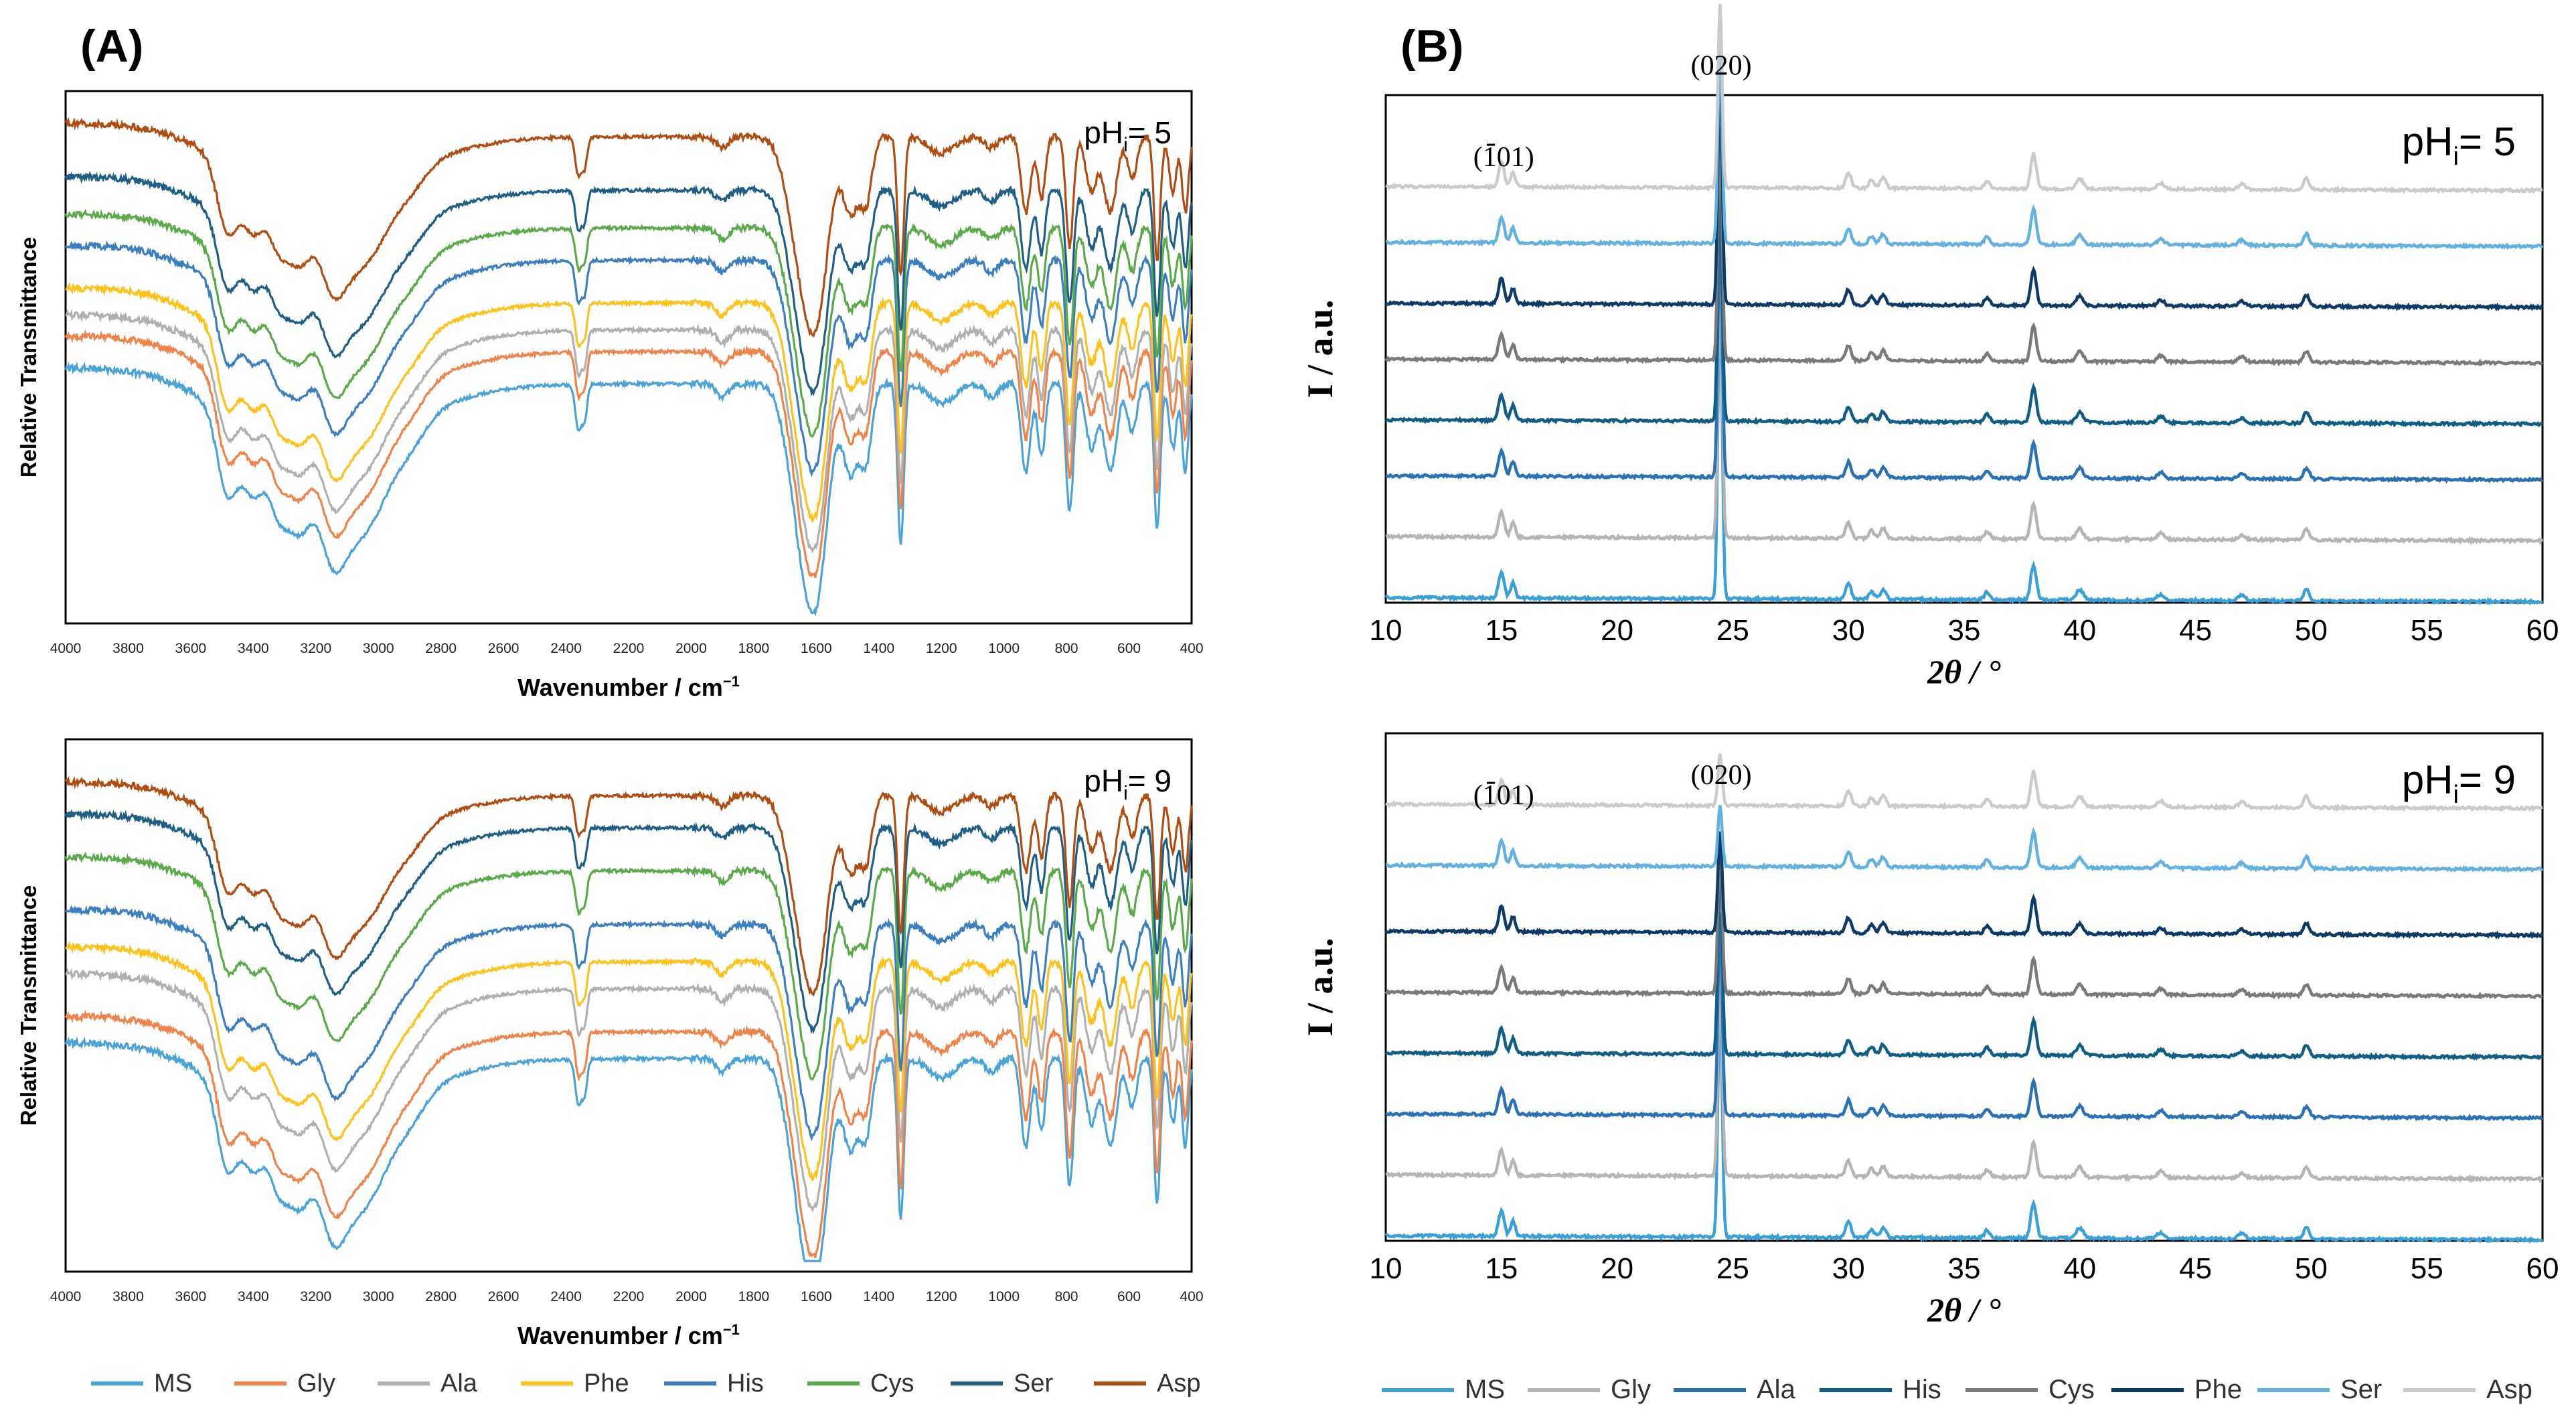 The image size is (2576, 1427). Describe the element at coordinates (1965, 1268) in the screenshot. I see `x-tick-label: 35` at that location.